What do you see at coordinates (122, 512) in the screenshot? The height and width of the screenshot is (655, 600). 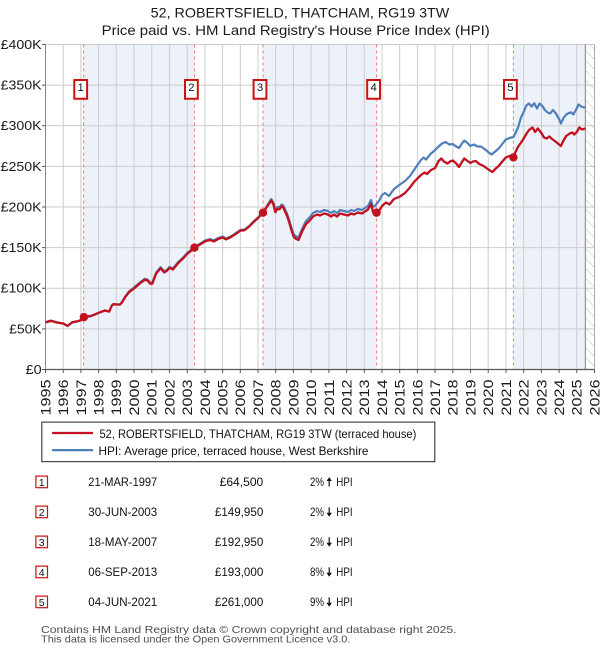 I see `svg-text: 30-JUN-2003` at bounding box center [122, 512].